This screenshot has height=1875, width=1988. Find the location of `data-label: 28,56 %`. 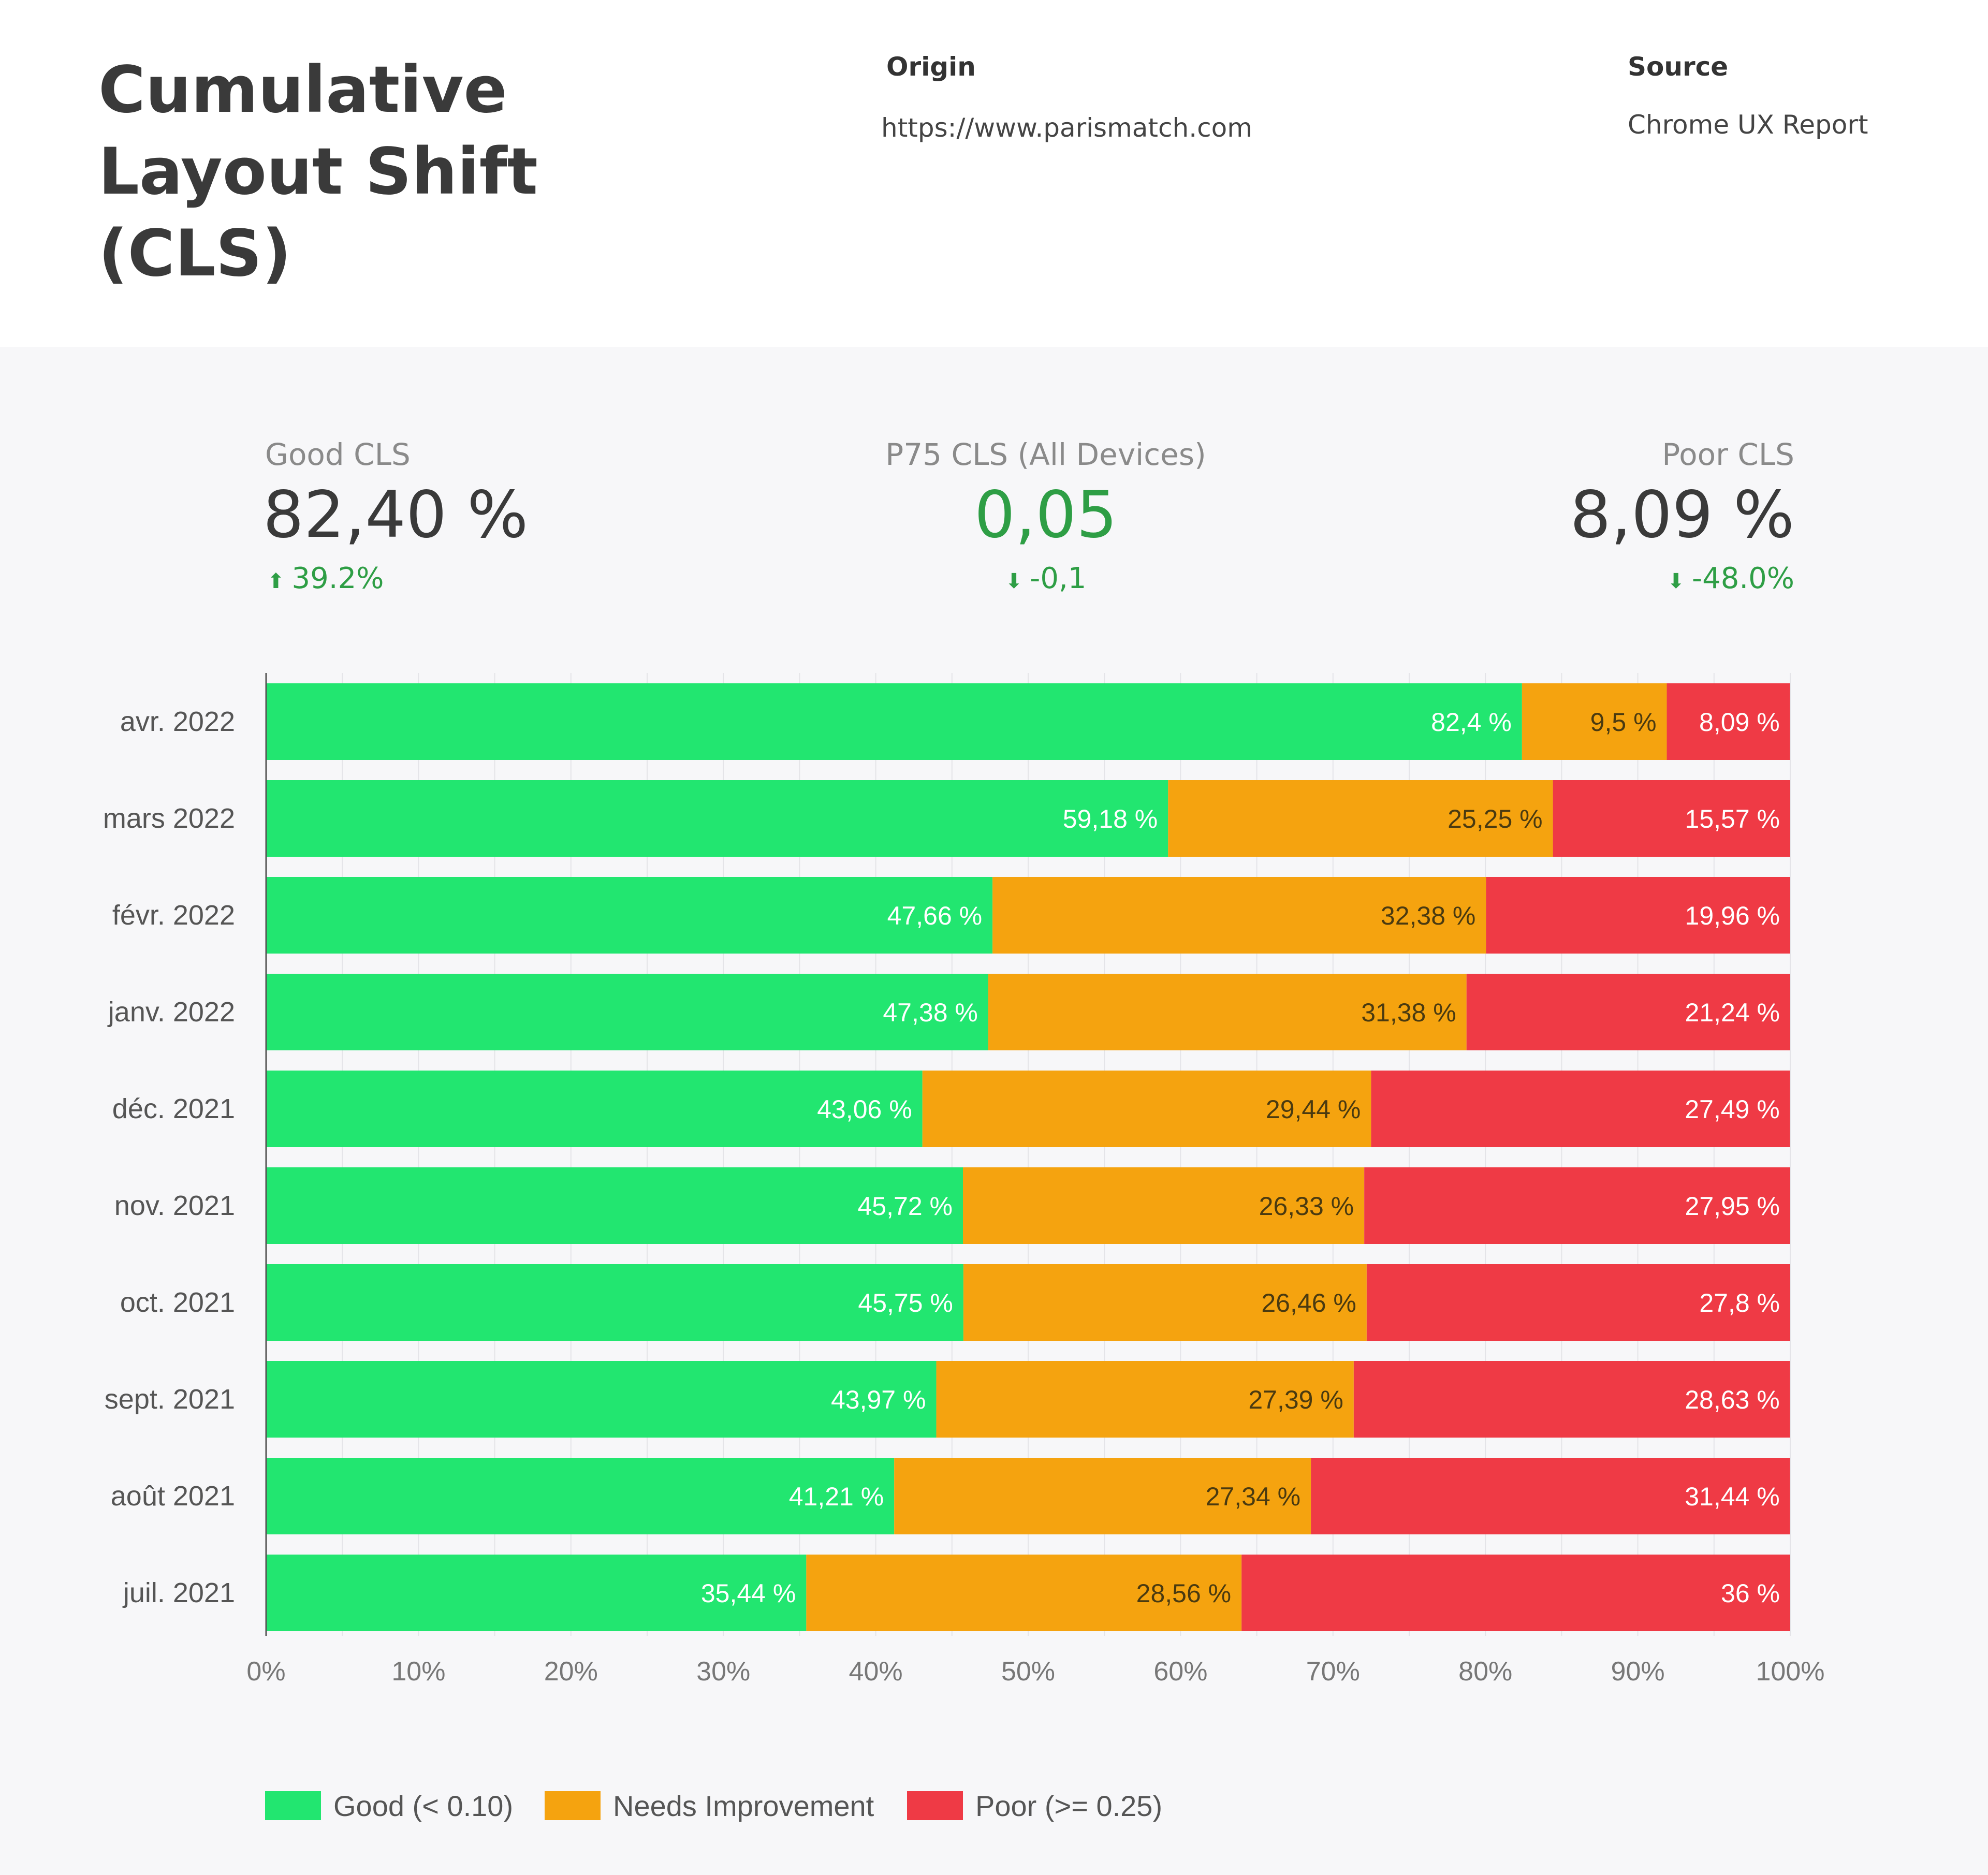

data-label: 28,56 % is located at coordinates (1183, 1593).